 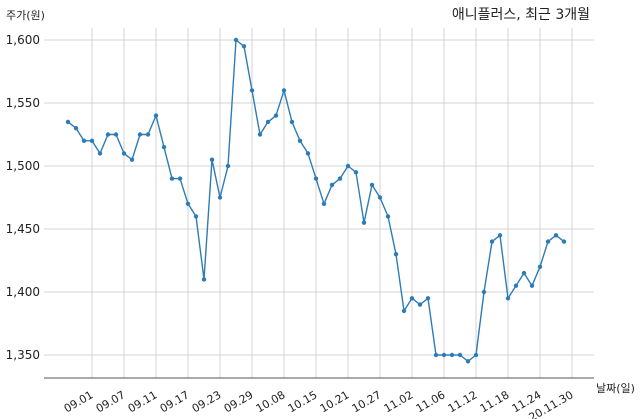 I want to click on y-tick-label: 1,450, so click(x=23, y=229).